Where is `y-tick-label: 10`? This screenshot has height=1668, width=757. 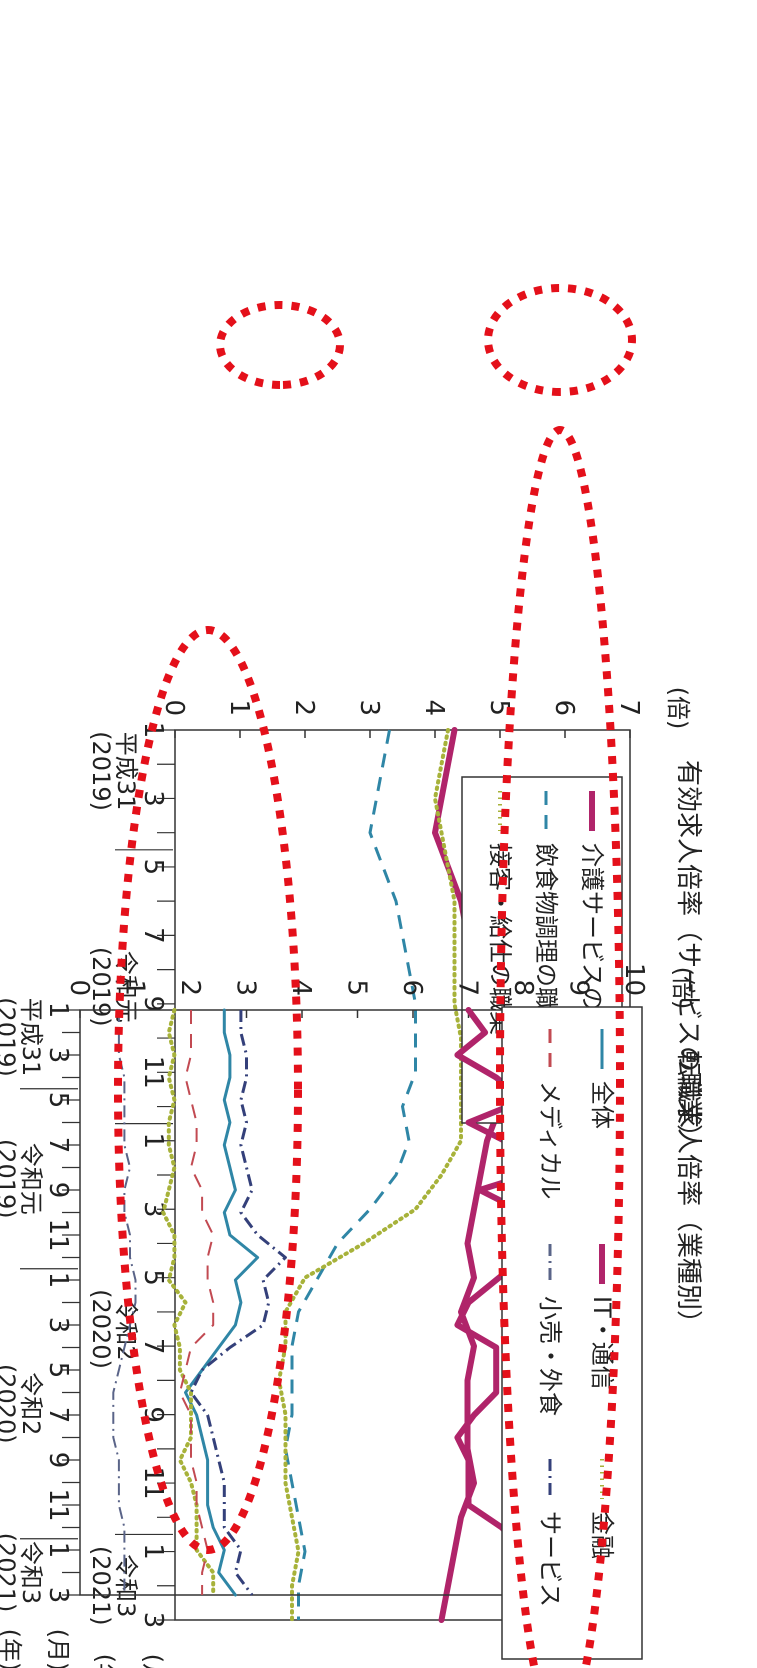
y-tick-label: 10 is located at coordinates (634, 979).